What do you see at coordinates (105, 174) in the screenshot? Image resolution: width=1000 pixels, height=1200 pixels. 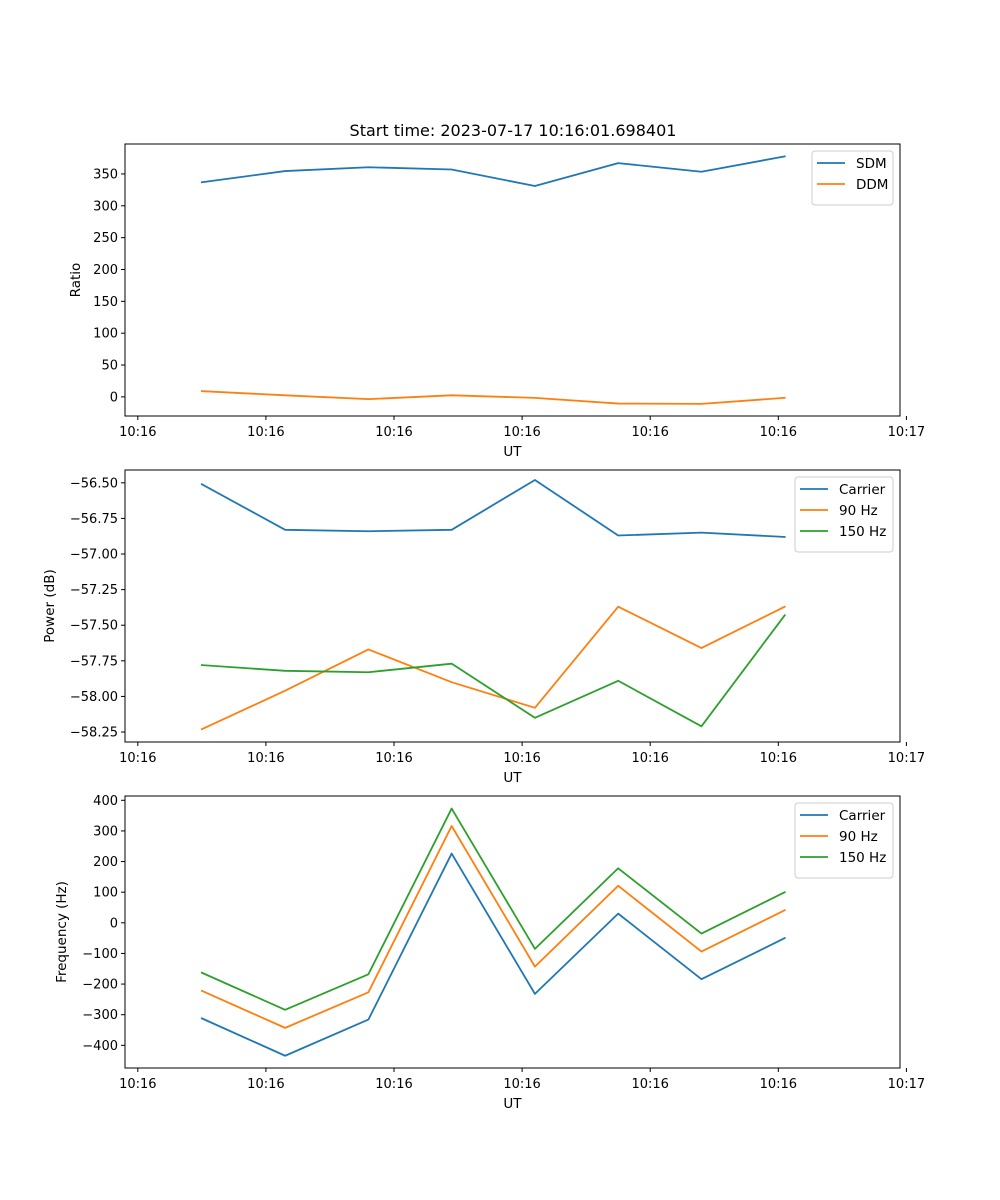 I see `y-tick-label: 350` at bounding box center [105, 174].